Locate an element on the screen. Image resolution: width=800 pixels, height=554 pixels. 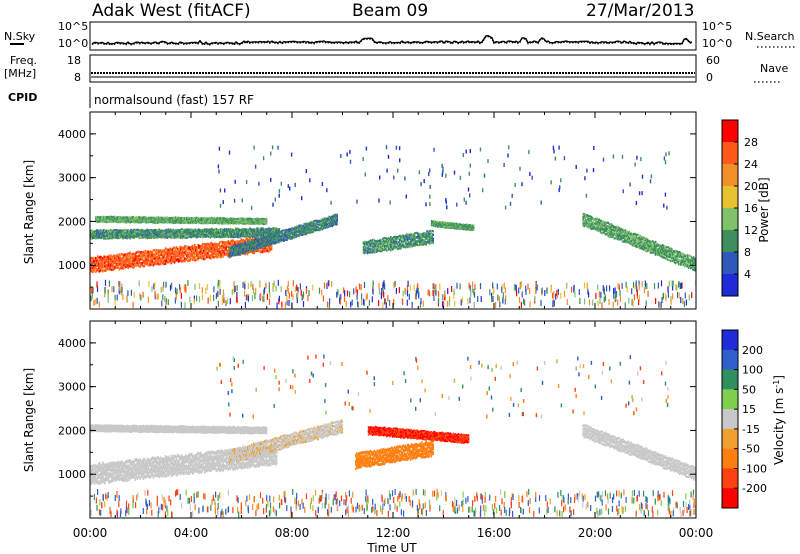
noise-tick-top-left: 10^5 is located at coordinates (73, 26).